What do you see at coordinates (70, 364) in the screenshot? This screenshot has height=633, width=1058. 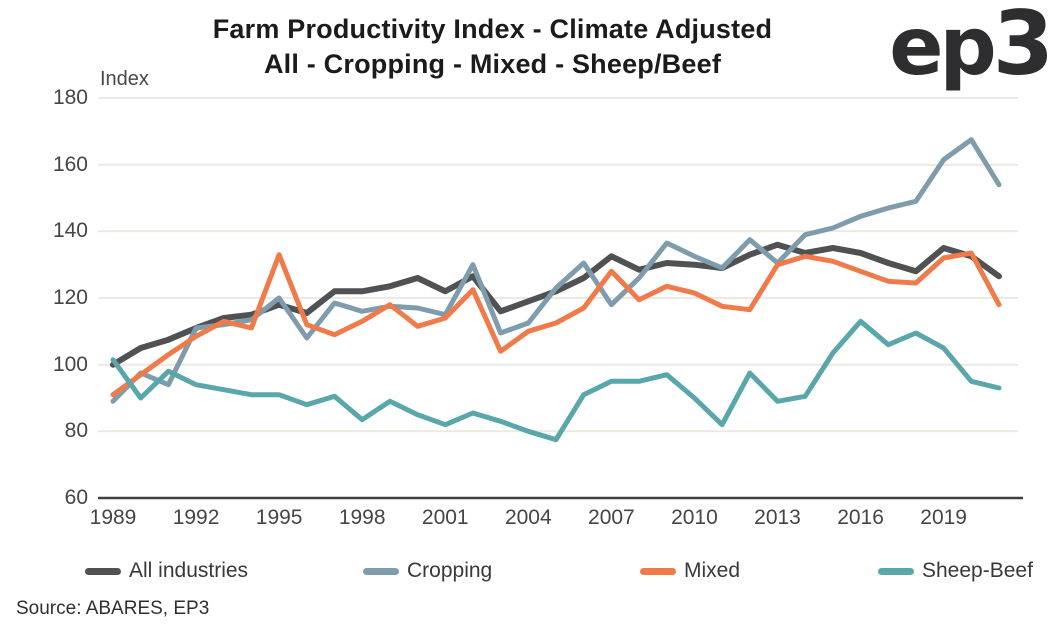 I see `y-tick-label: 100` at bounding box center [70, 364].